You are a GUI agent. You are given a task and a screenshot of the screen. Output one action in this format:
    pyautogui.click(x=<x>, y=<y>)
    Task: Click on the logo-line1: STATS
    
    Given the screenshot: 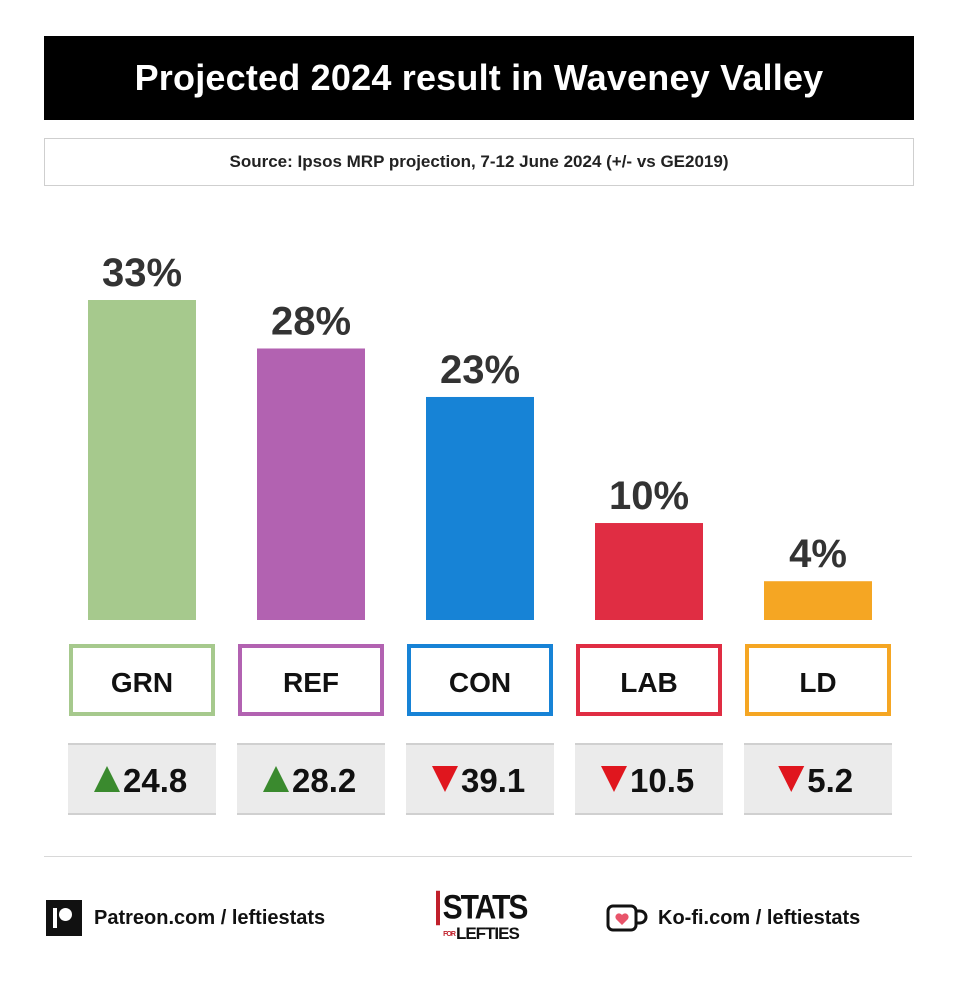 What is the action you would take?
    pyautogui.click(x=481, y=907)
    